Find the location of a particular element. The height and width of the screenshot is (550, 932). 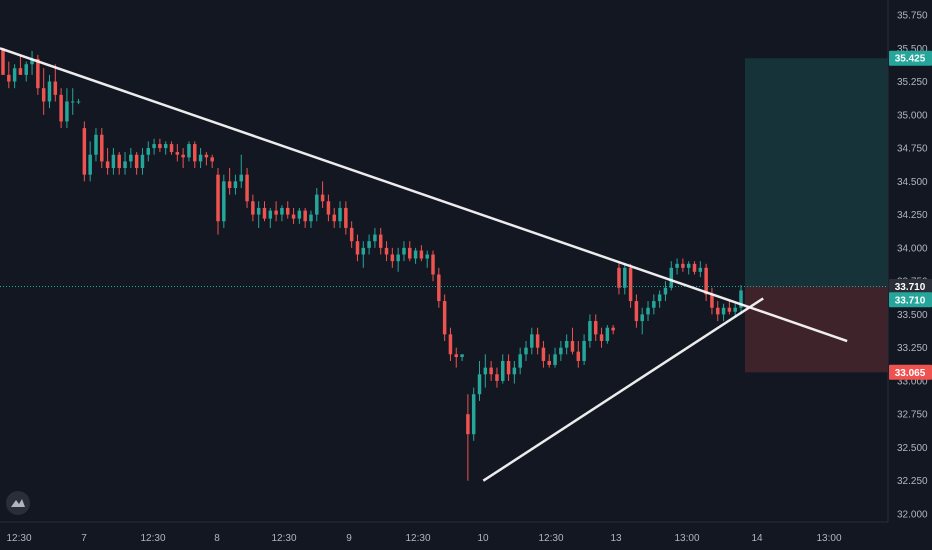

tradingview-logo is located at coordinates (18, 503).